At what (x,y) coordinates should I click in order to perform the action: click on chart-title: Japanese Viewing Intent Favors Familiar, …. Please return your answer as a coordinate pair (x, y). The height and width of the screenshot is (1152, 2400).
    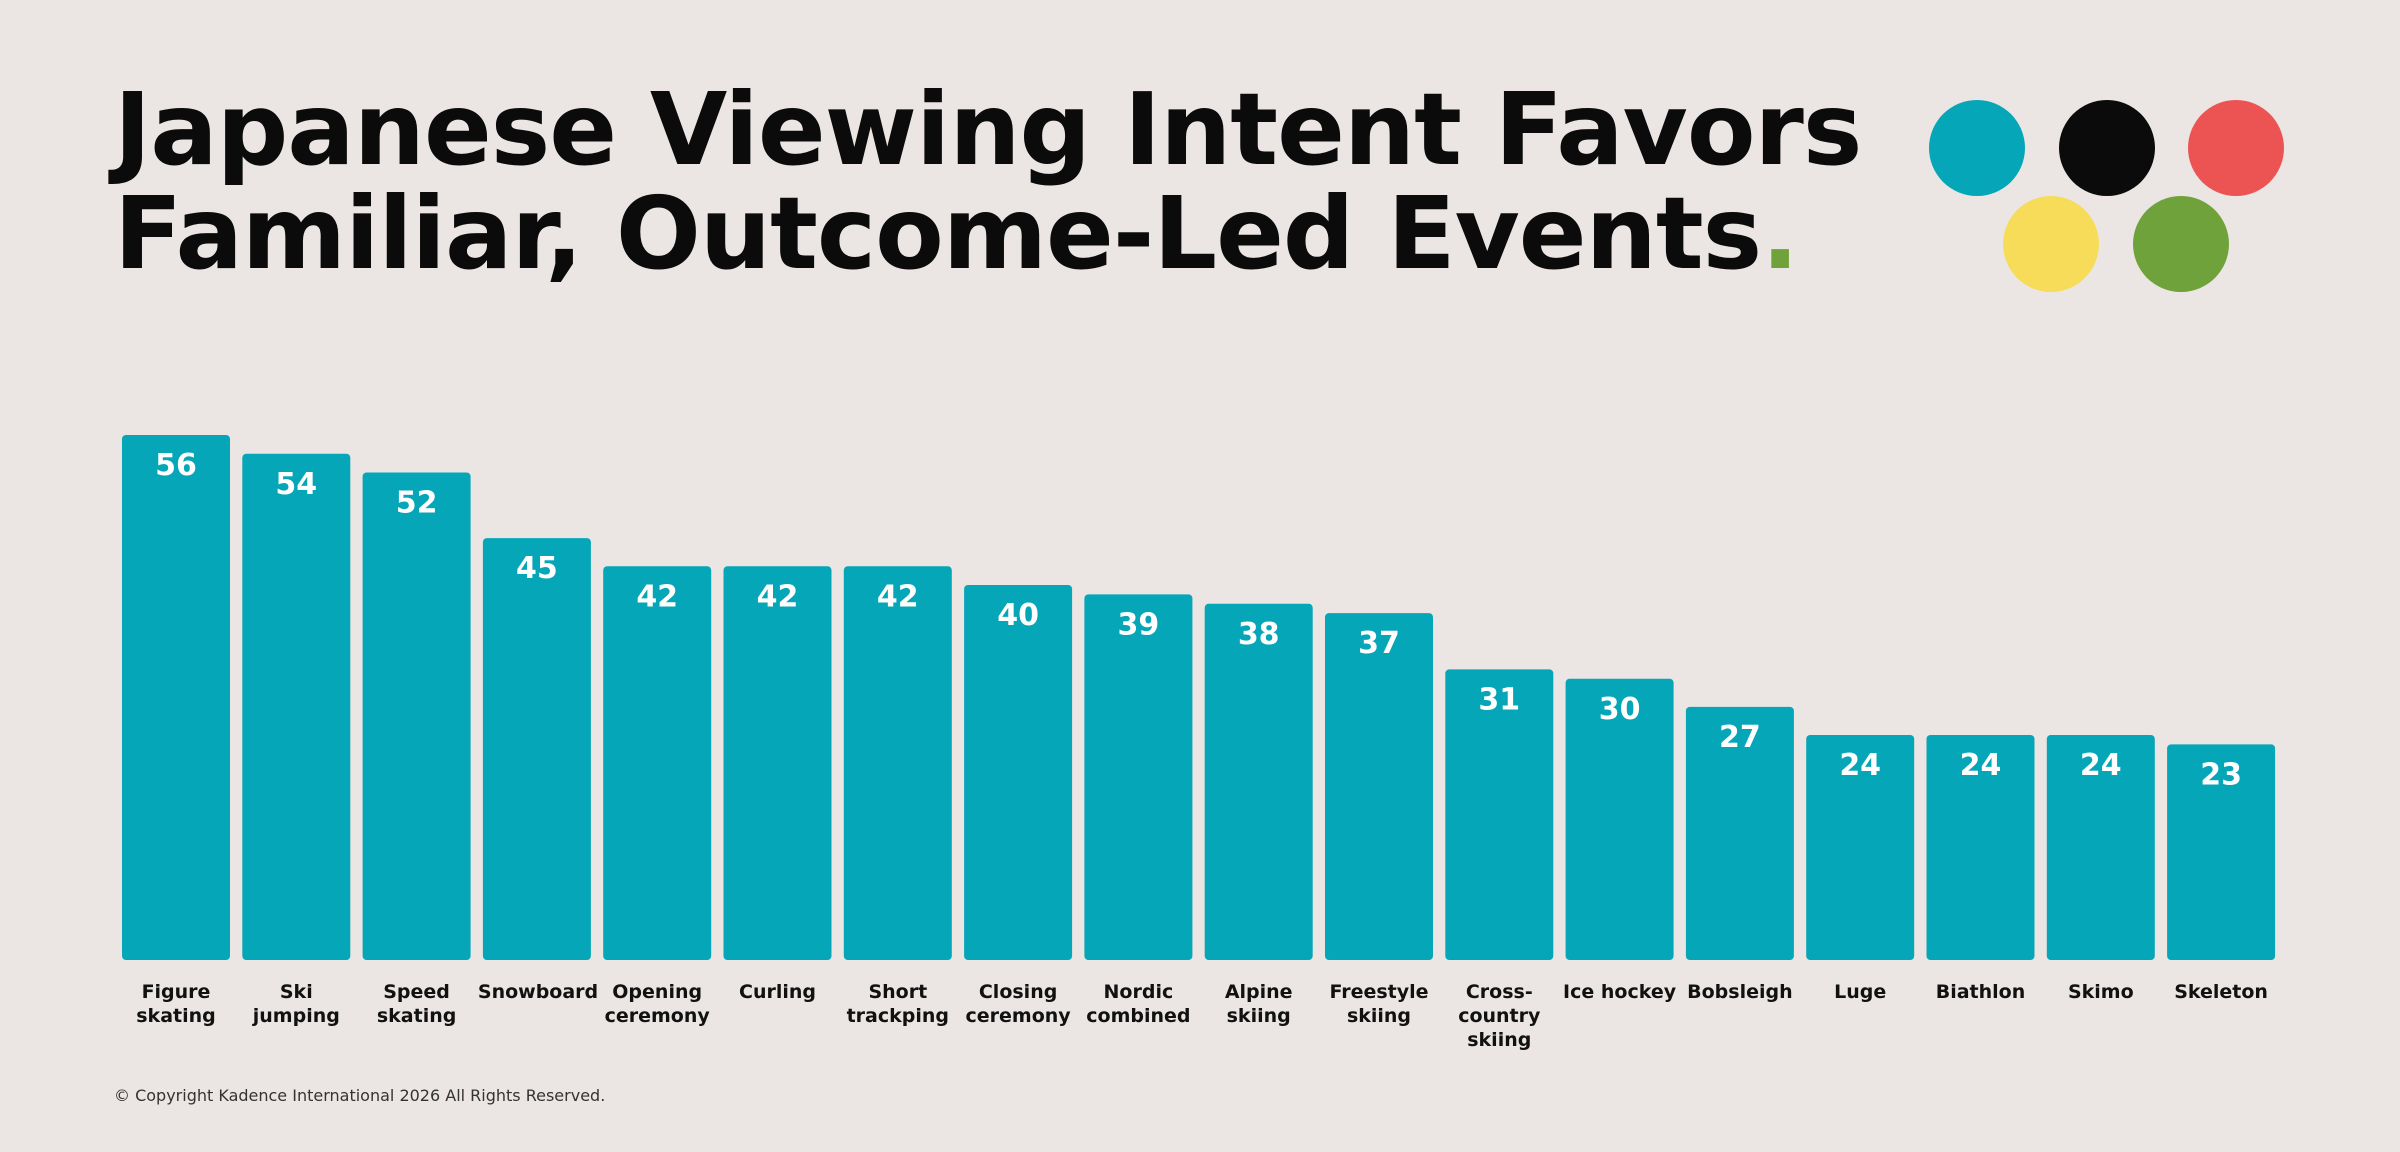
    Looking at the image, I should click on (988, 178).